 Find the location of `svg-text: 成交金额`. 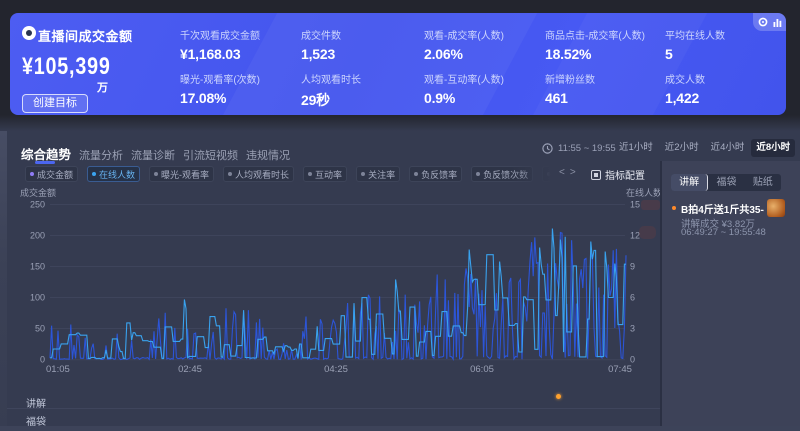

svg-text: 成交金额 is located at coordinates (38, 192).